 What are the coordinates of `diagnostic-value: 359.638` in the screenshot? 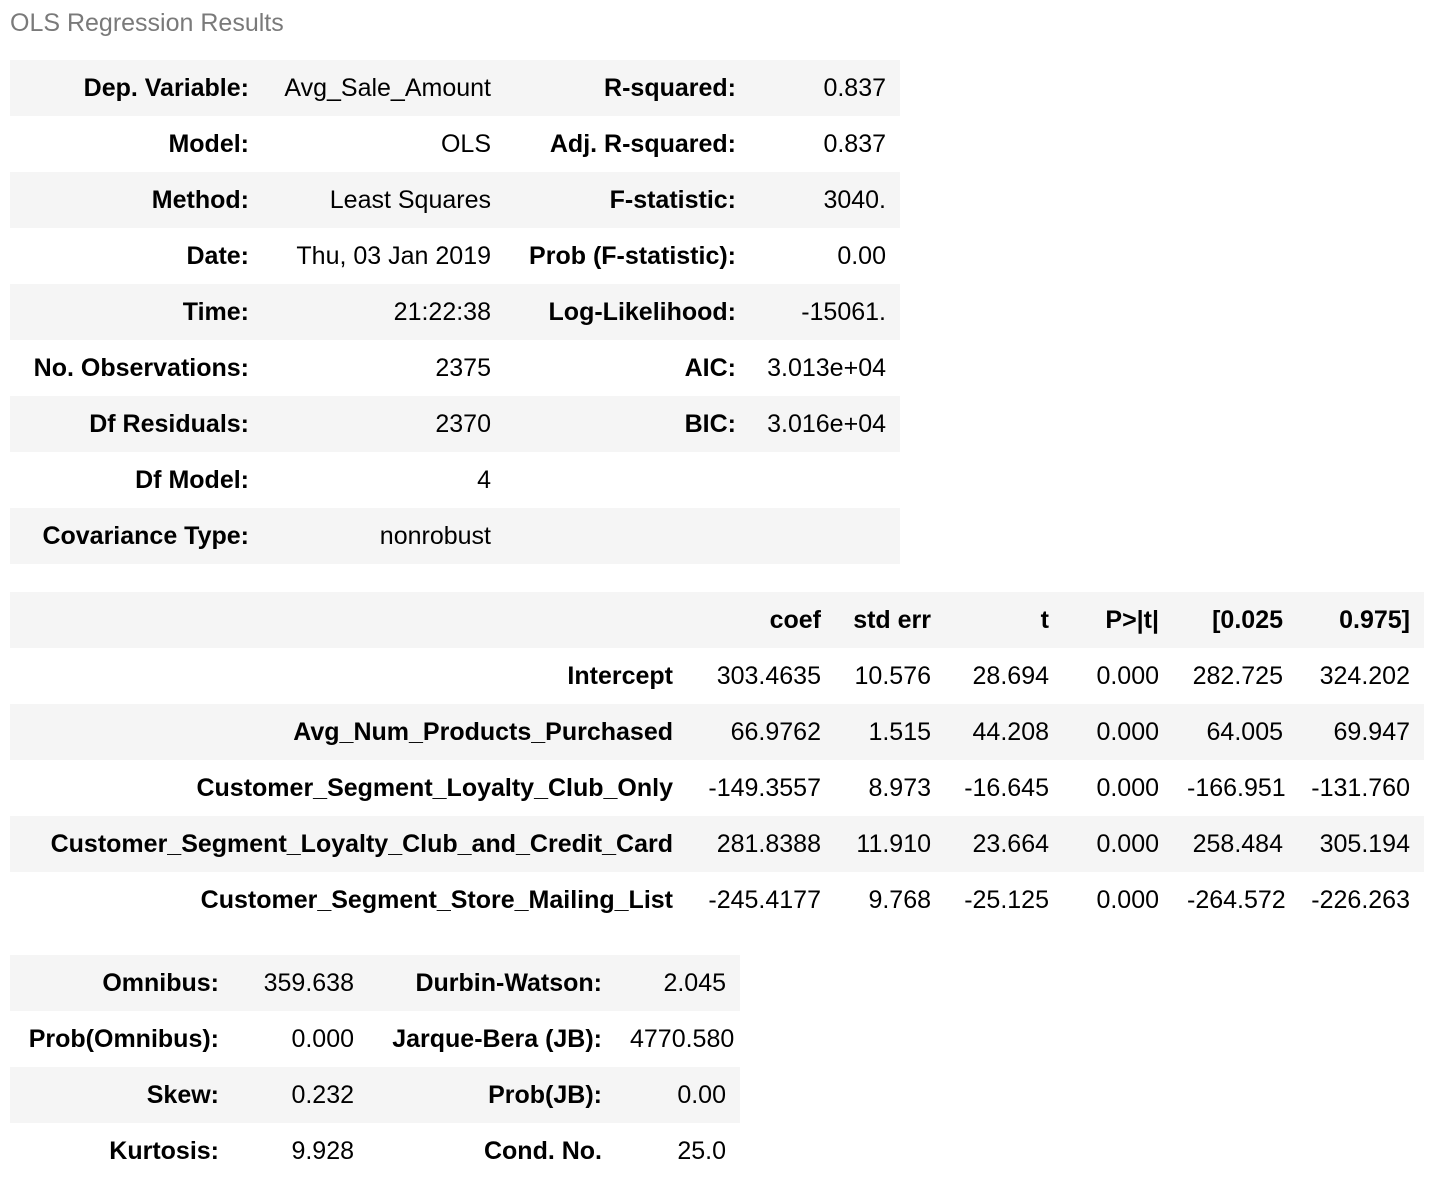 It's located at (300, 983).